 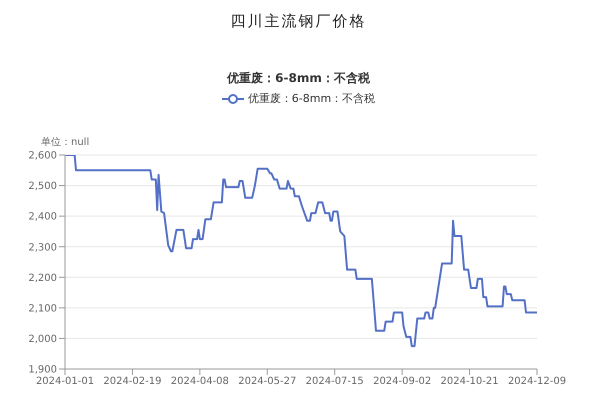 I want to click on legend-label: 优重废：6-8mm：不含税, so click(x=311, y=98).